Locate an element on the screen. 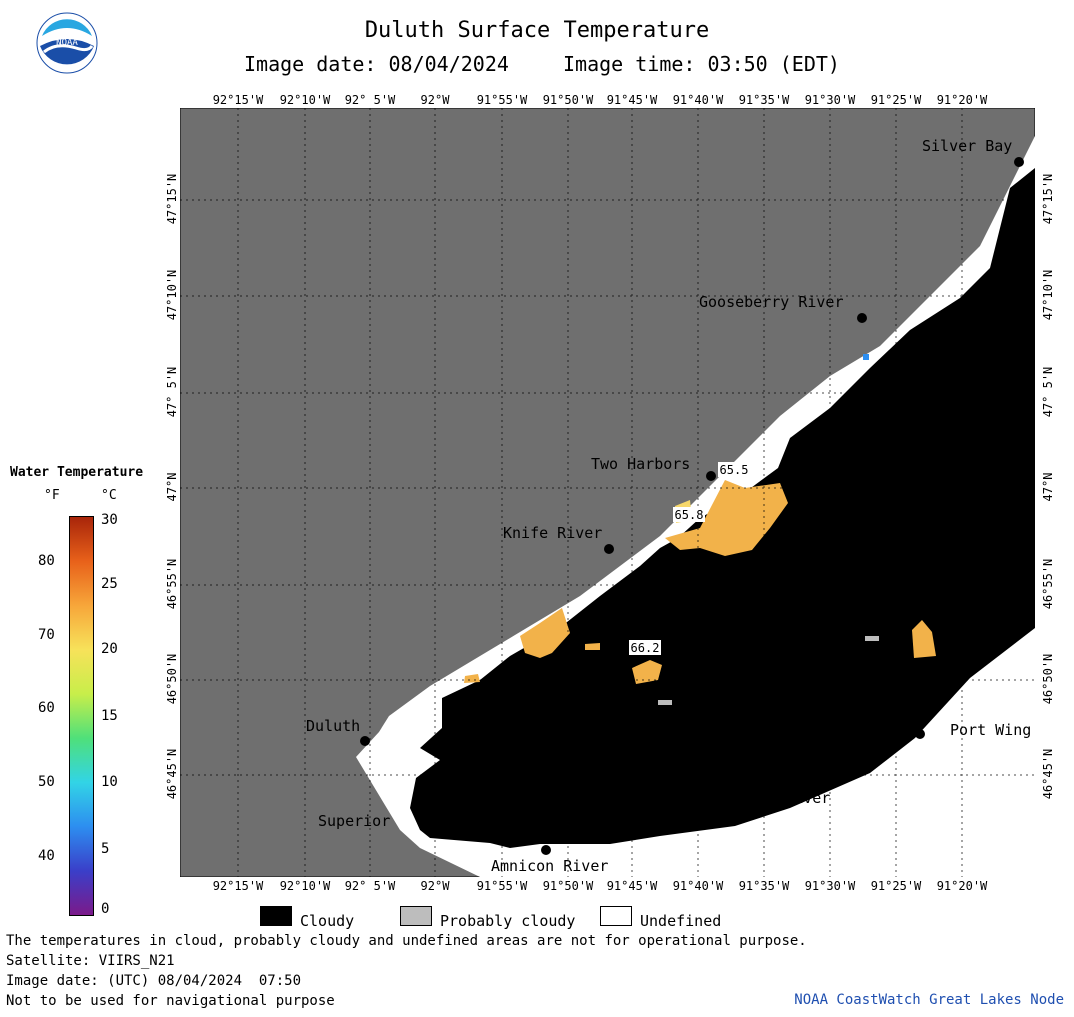 This screenshot has height=1017, width=1074. legend-f-tick: 40 is located at coordinates (46, 856).